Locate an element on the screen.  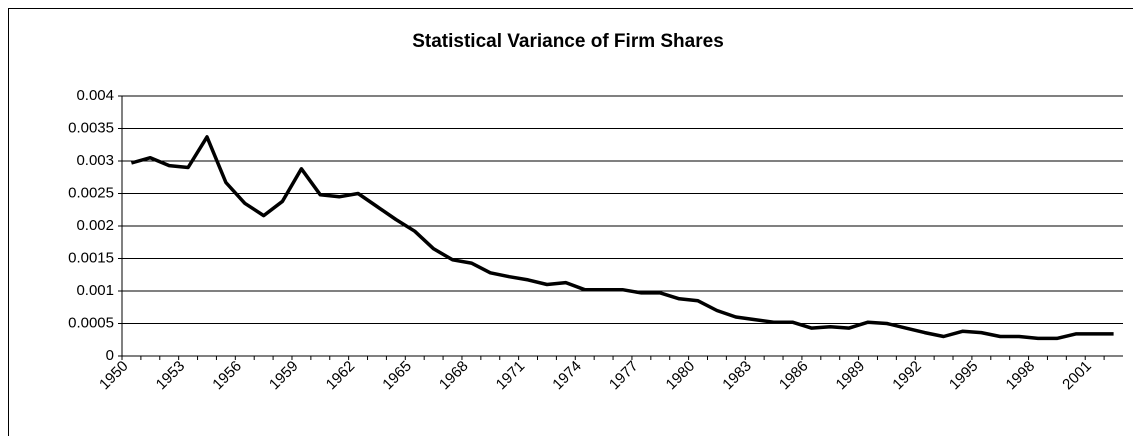
x-tick-label: 1986 is located at coordinates (794, 376).